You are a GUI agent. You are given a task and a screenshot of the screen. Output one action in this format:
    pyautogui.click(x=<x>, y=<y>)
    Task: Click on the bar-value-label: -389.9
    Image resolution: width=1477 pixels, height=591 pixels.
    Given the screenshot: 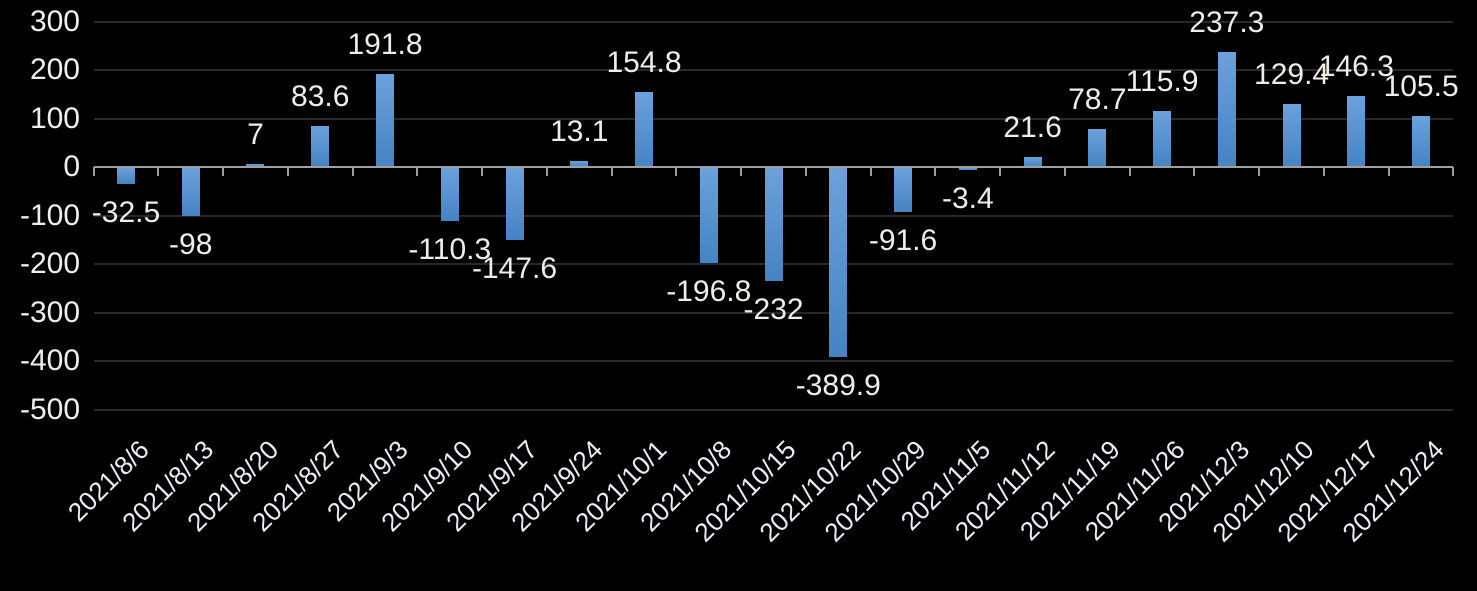 What is the action you would take?
    pyautogui.click(x=838, y=386)
    